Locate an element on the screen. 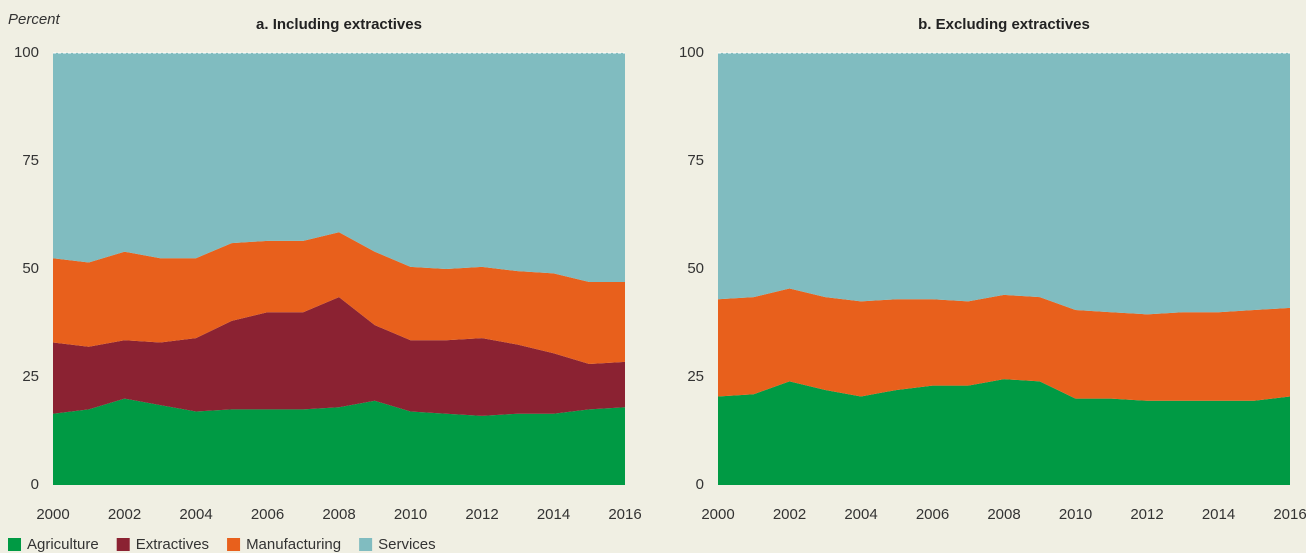  legend-label: Services is located at coordinates (407, 544).